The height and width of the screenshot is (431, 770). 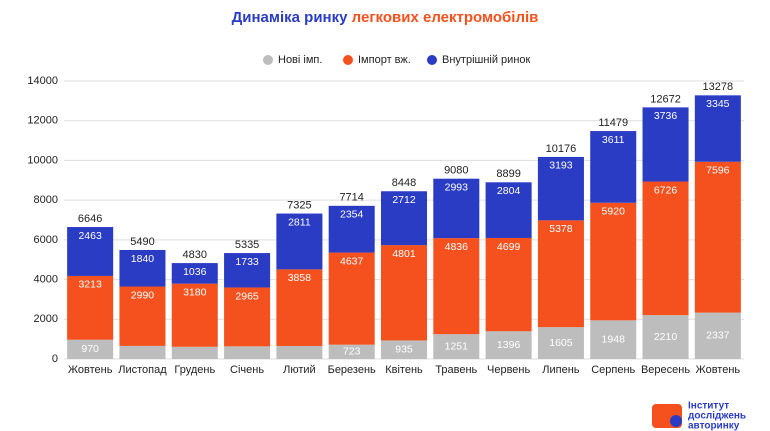 What do you see at coordinates (456, 171) in the screenshot?
I see `total-label: 9080` at bounding box center [456, 171].